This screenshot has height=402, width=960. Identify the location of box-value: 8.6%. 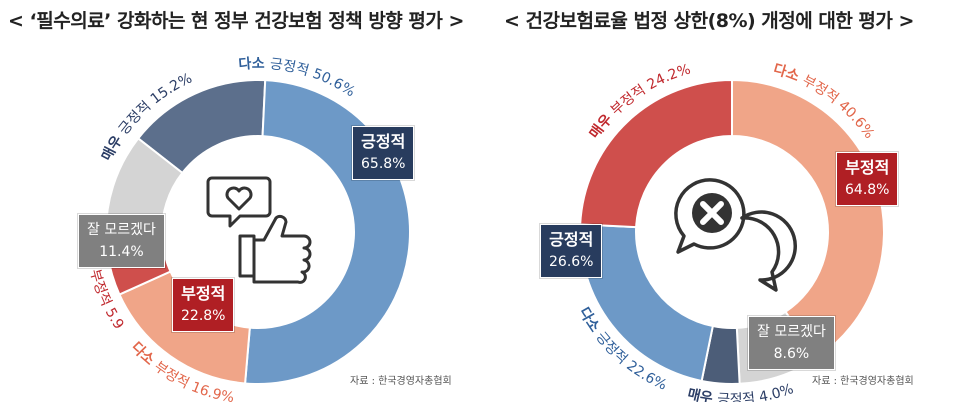
(791, 354).